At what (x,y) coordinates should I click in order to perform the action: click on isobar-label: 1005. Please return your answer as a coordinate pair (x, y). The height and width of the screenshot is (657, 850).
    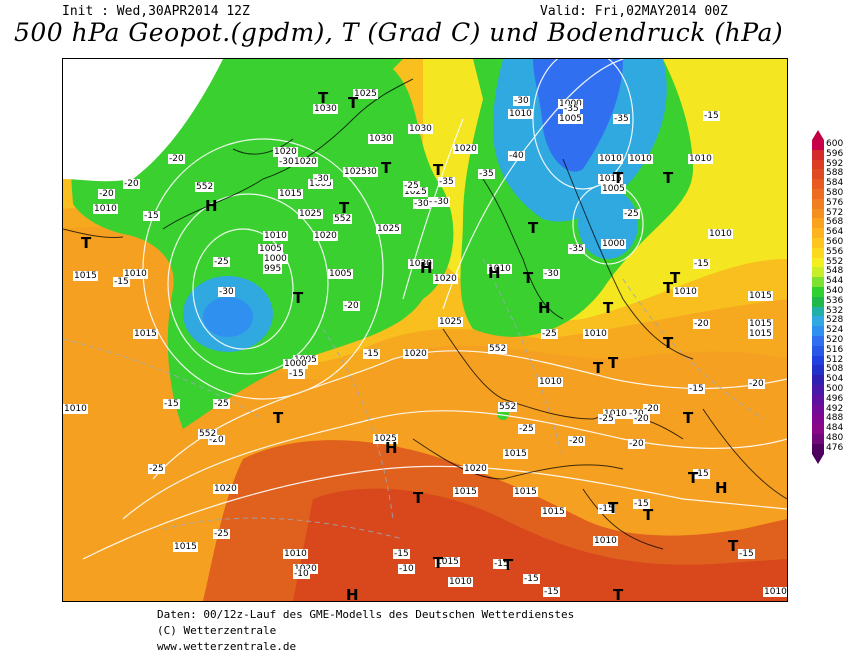
    Looking at the image, I should click on (320, 184).